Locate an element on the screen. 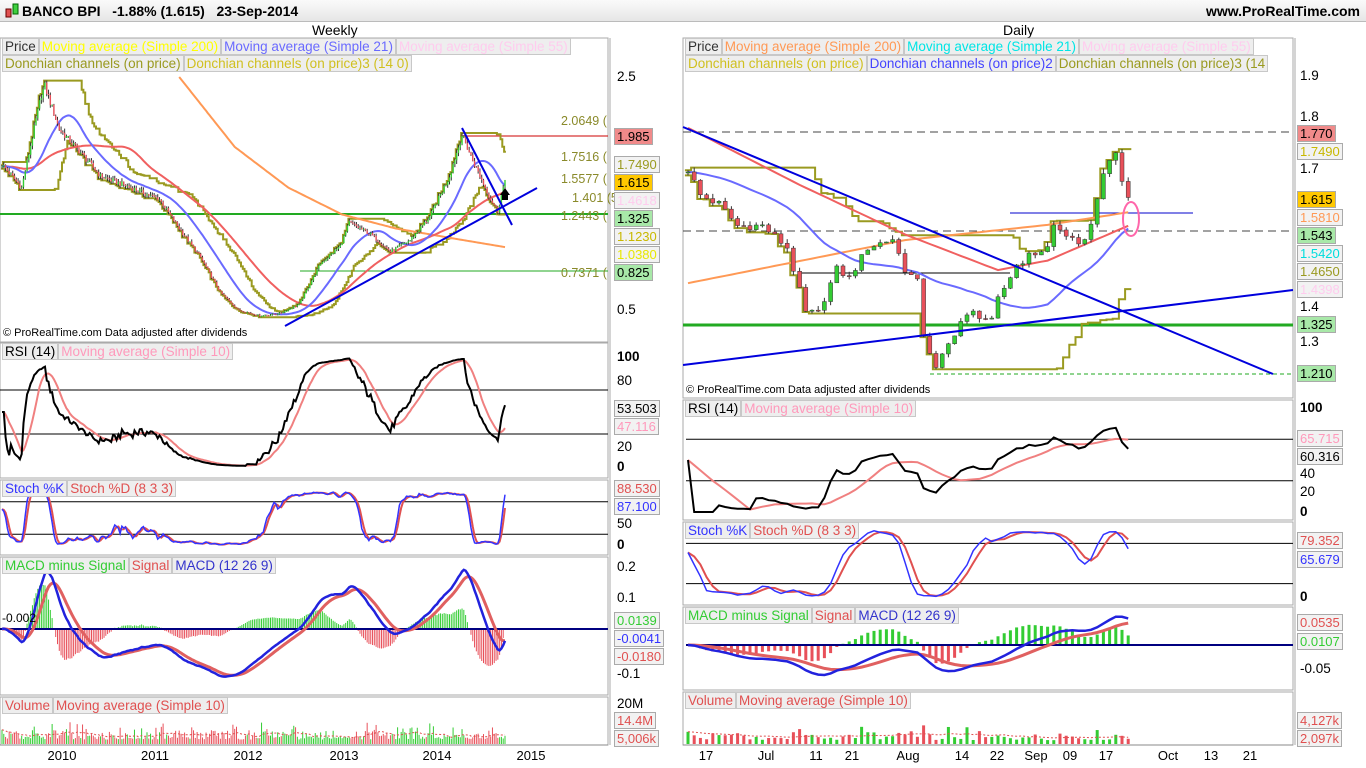  weekly-rsi-box: 47.116 is located at coordinates (636, 426).